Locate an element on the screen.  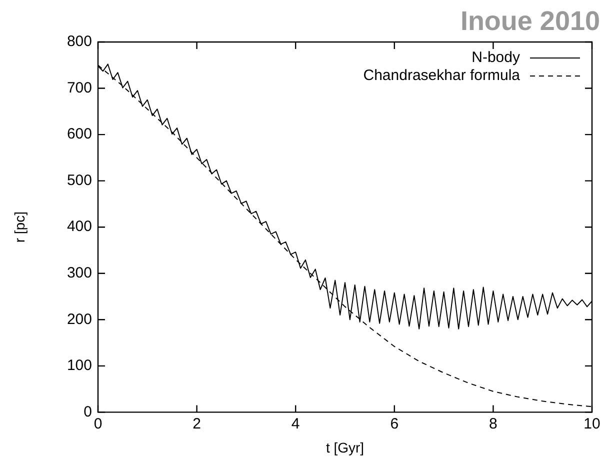
y-tick-label: 300 is located at coordinates (79, 273).